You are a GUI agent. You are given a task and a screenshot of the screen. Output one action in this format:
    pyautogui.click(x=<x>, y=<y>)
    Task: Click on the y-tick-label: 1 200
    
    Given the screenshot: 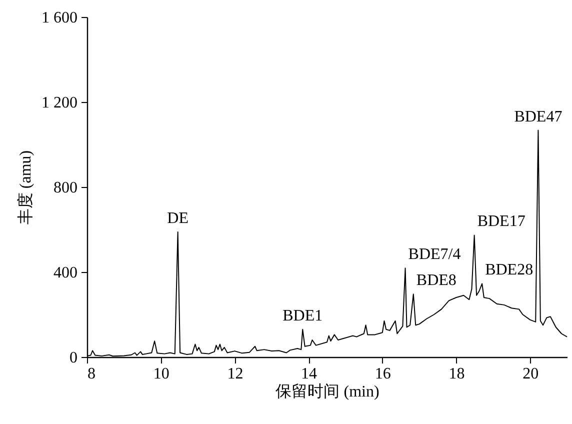 What is the action you would take?
    pyautogui.click(x=60, y=103)
    